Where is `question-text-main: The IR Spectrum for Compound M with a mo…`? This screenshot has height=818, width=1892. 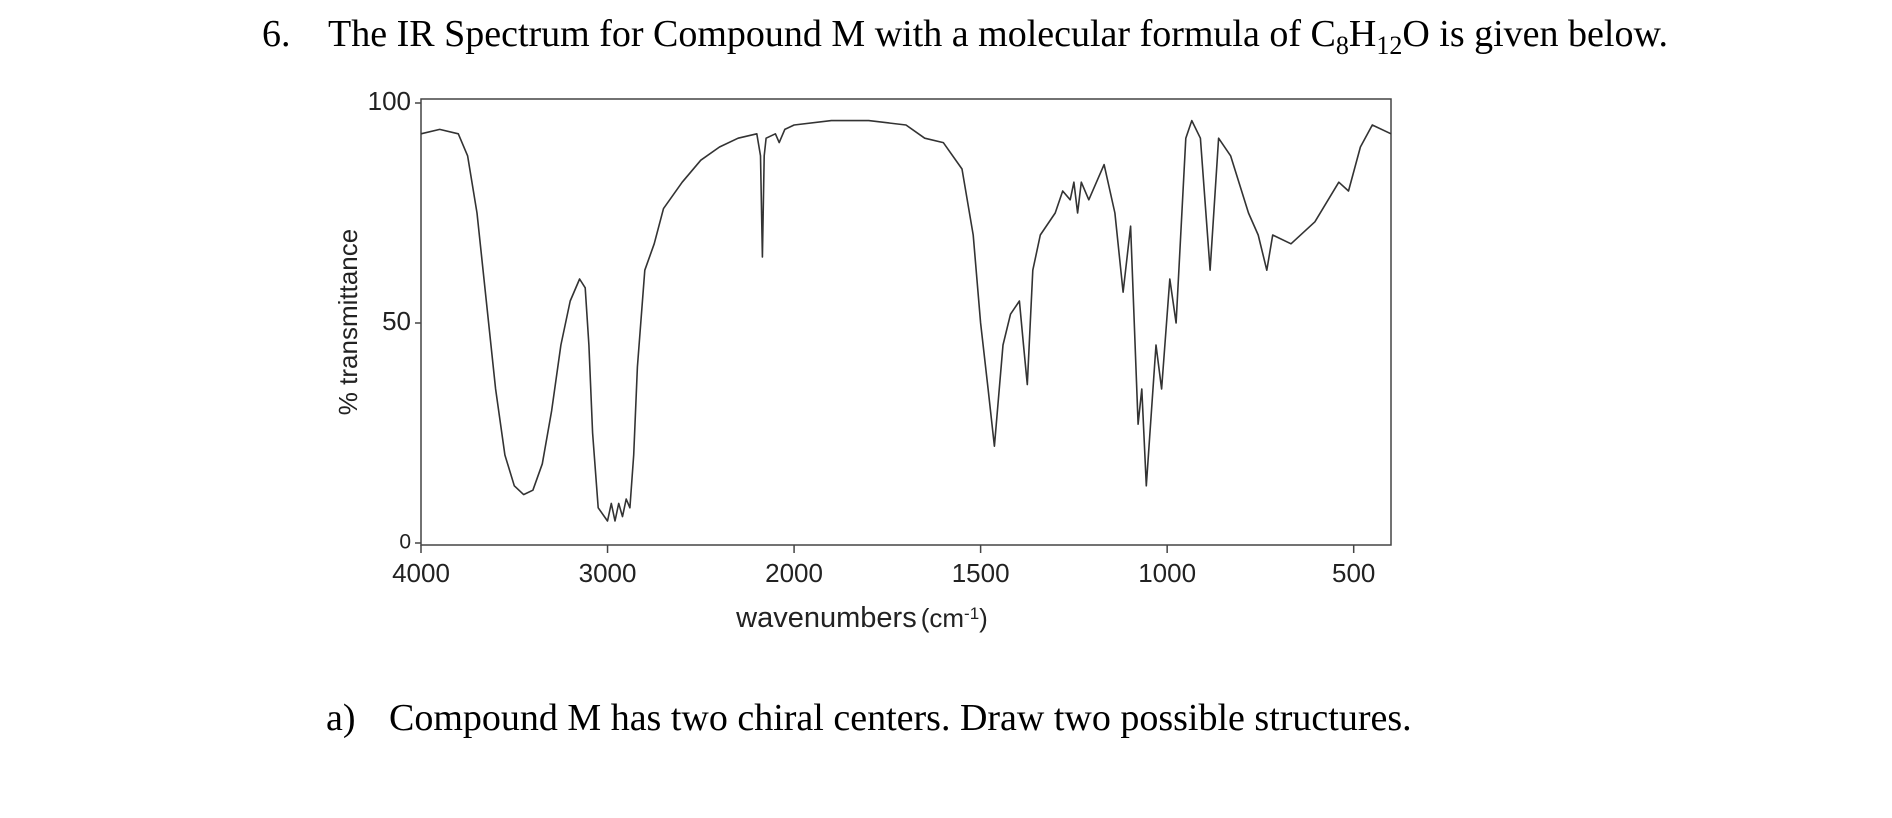 question-text-main: The IR Spectrum for Compound M with a mo… is located at coordinates (819, 34).